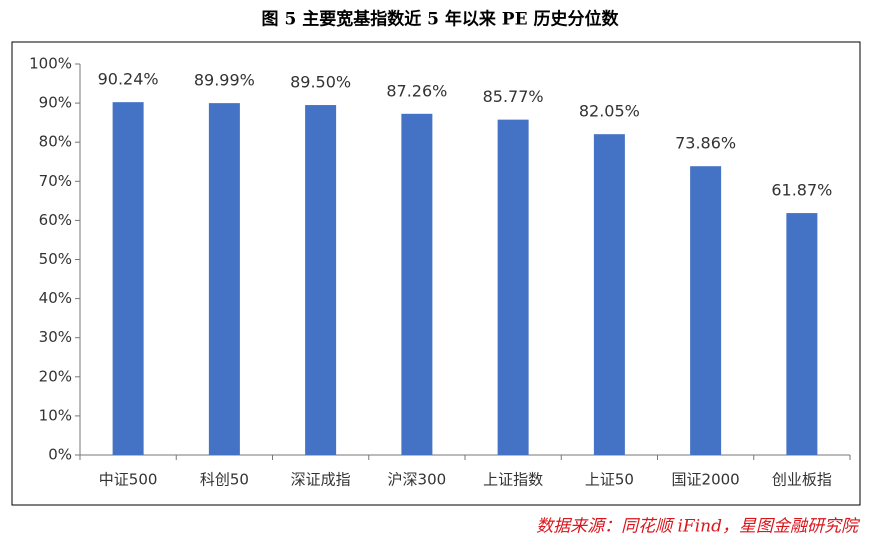 This screenshot has height=538, width=870. I want to click on y-tick-label: 60%, so click(55, 220).